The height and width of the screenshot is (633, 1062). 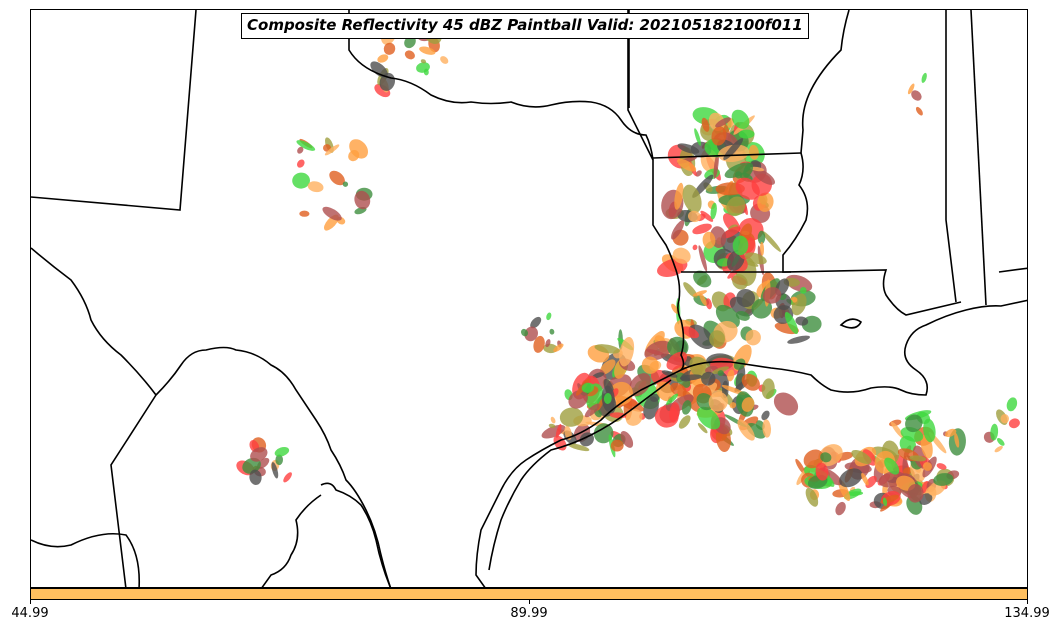 What do you see at coordinates (1027, 613) in the screenshot?
I see `colorbar-tick-label-max: 134.99` at bounding box center [1027, 613].